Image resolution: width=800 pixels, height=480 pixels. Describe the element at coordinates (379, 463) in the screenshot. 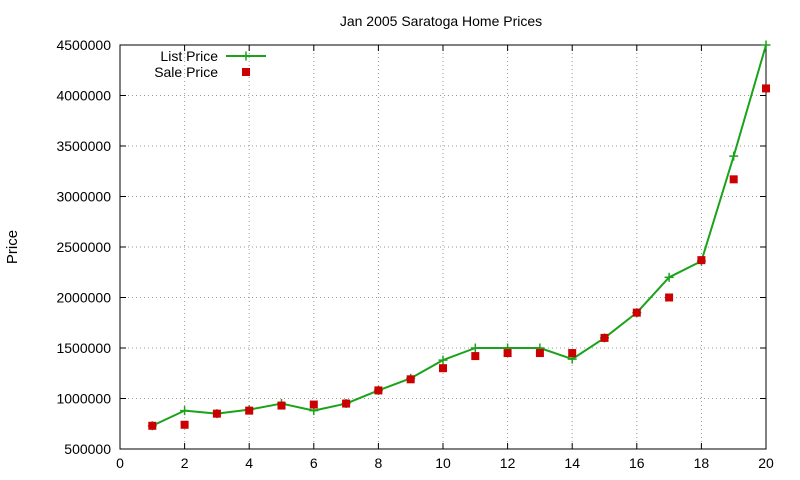

I see `x-tick-label: 8` at that location.